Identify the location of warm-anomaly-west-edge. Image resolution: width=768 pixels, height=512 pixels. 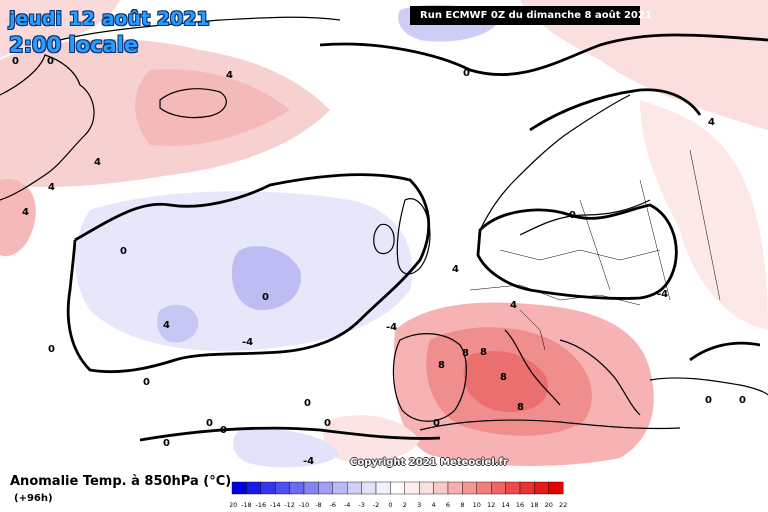
(18, 218).